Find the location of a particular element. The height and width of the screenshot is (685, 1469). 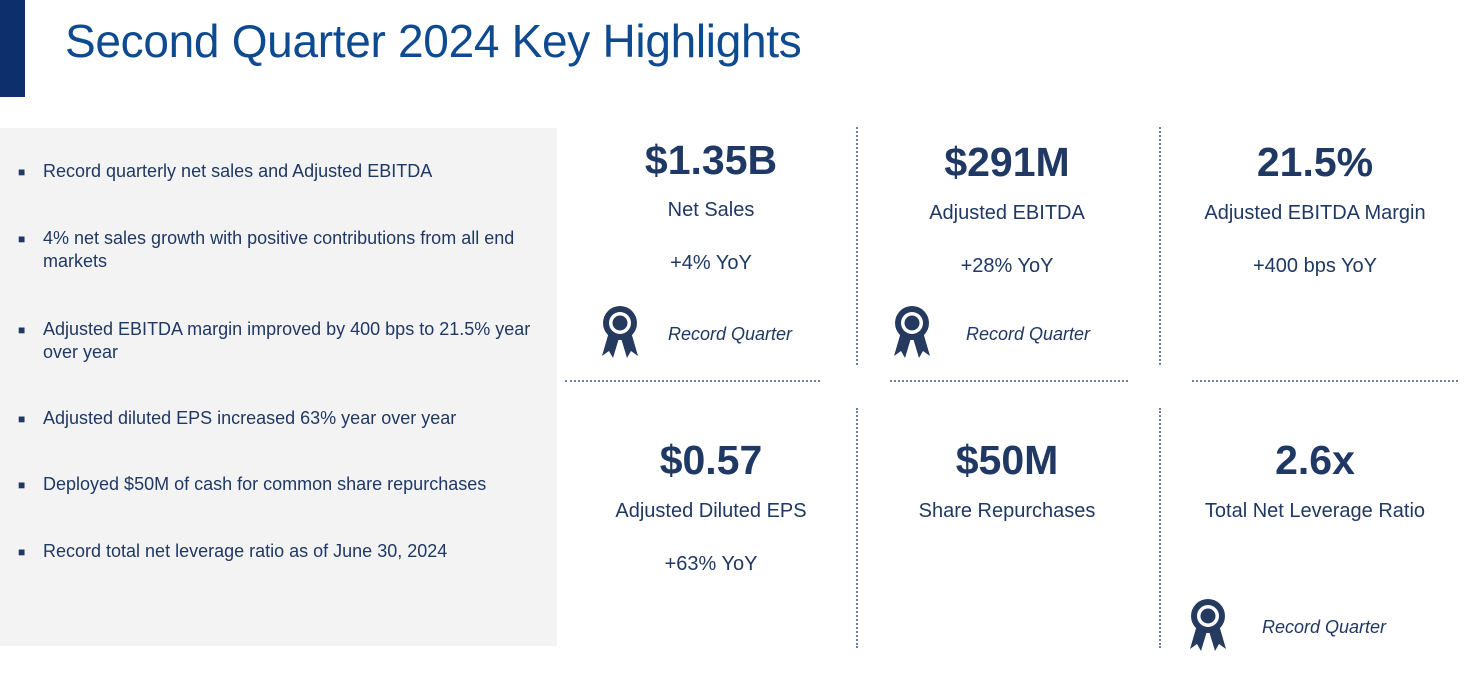

metric-change: +63% YoY is located at coordinates (711, 564).